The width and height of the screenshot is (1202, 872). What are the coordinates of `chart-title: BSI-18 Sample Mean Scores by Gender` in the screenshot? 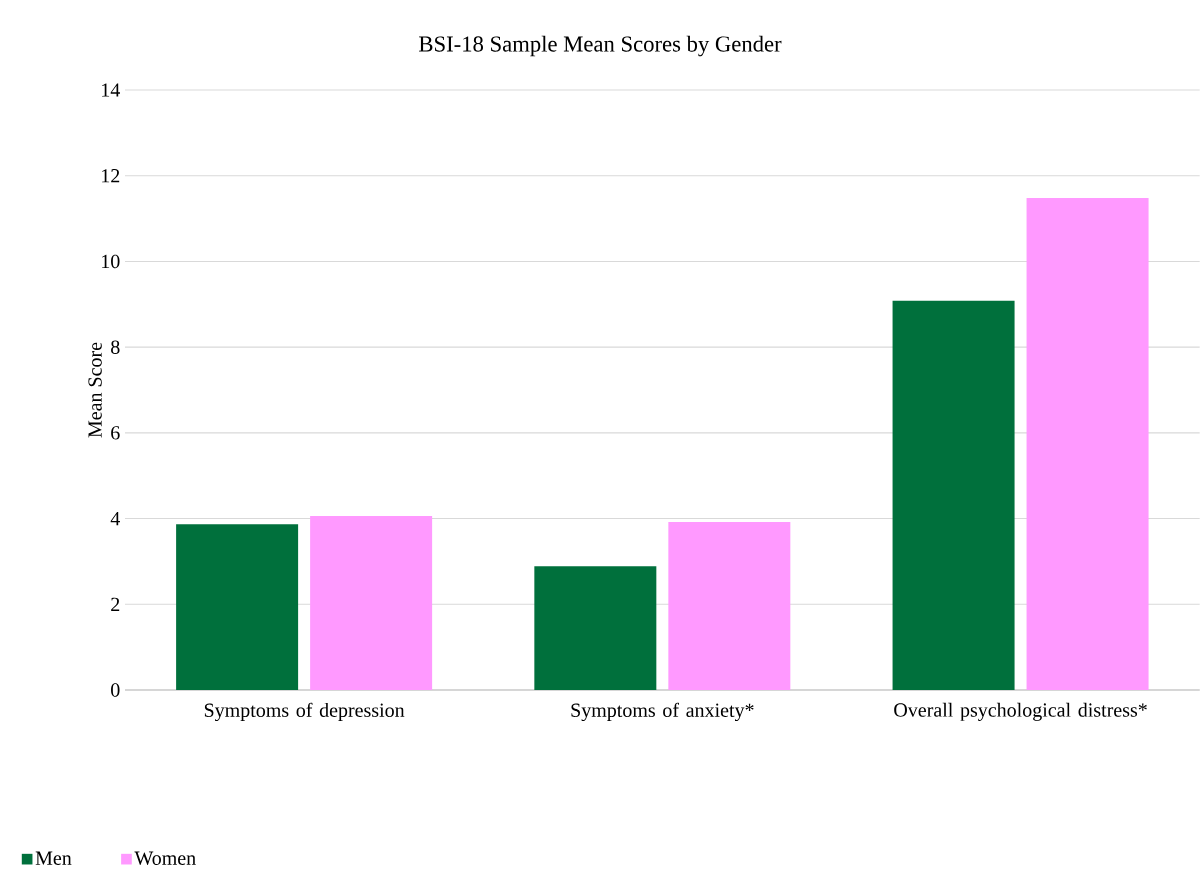 It's located at (600, 46).